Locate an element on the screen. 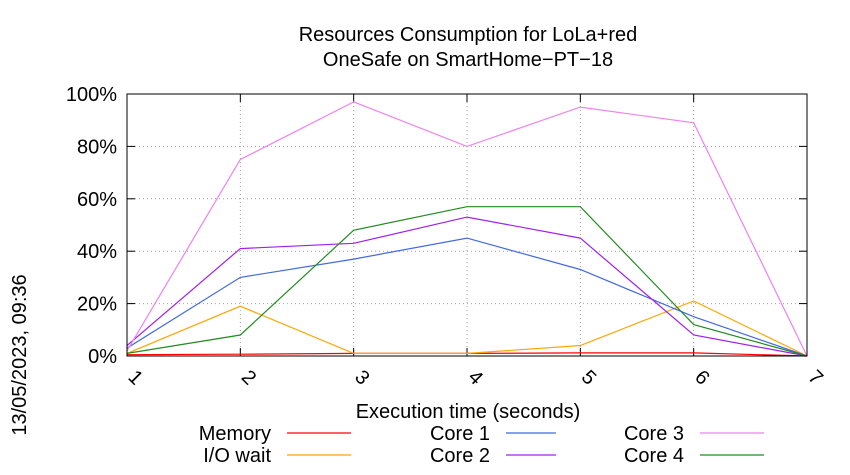 This screenshot has width=850, height=475. y-tick-label: 100% is located at coordinates (91, 95).